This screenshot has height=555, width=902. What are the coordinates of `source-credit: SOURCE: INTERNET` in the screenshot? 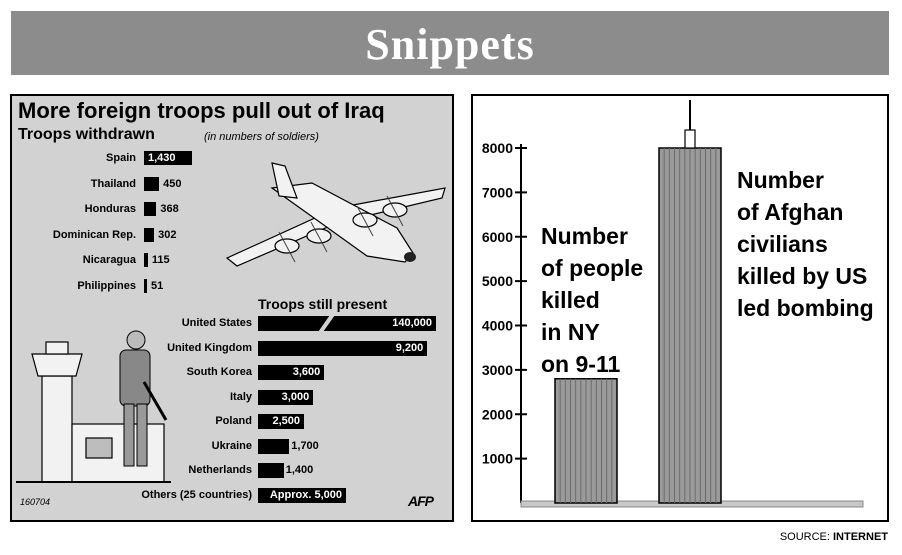 It's located at (824, 537).